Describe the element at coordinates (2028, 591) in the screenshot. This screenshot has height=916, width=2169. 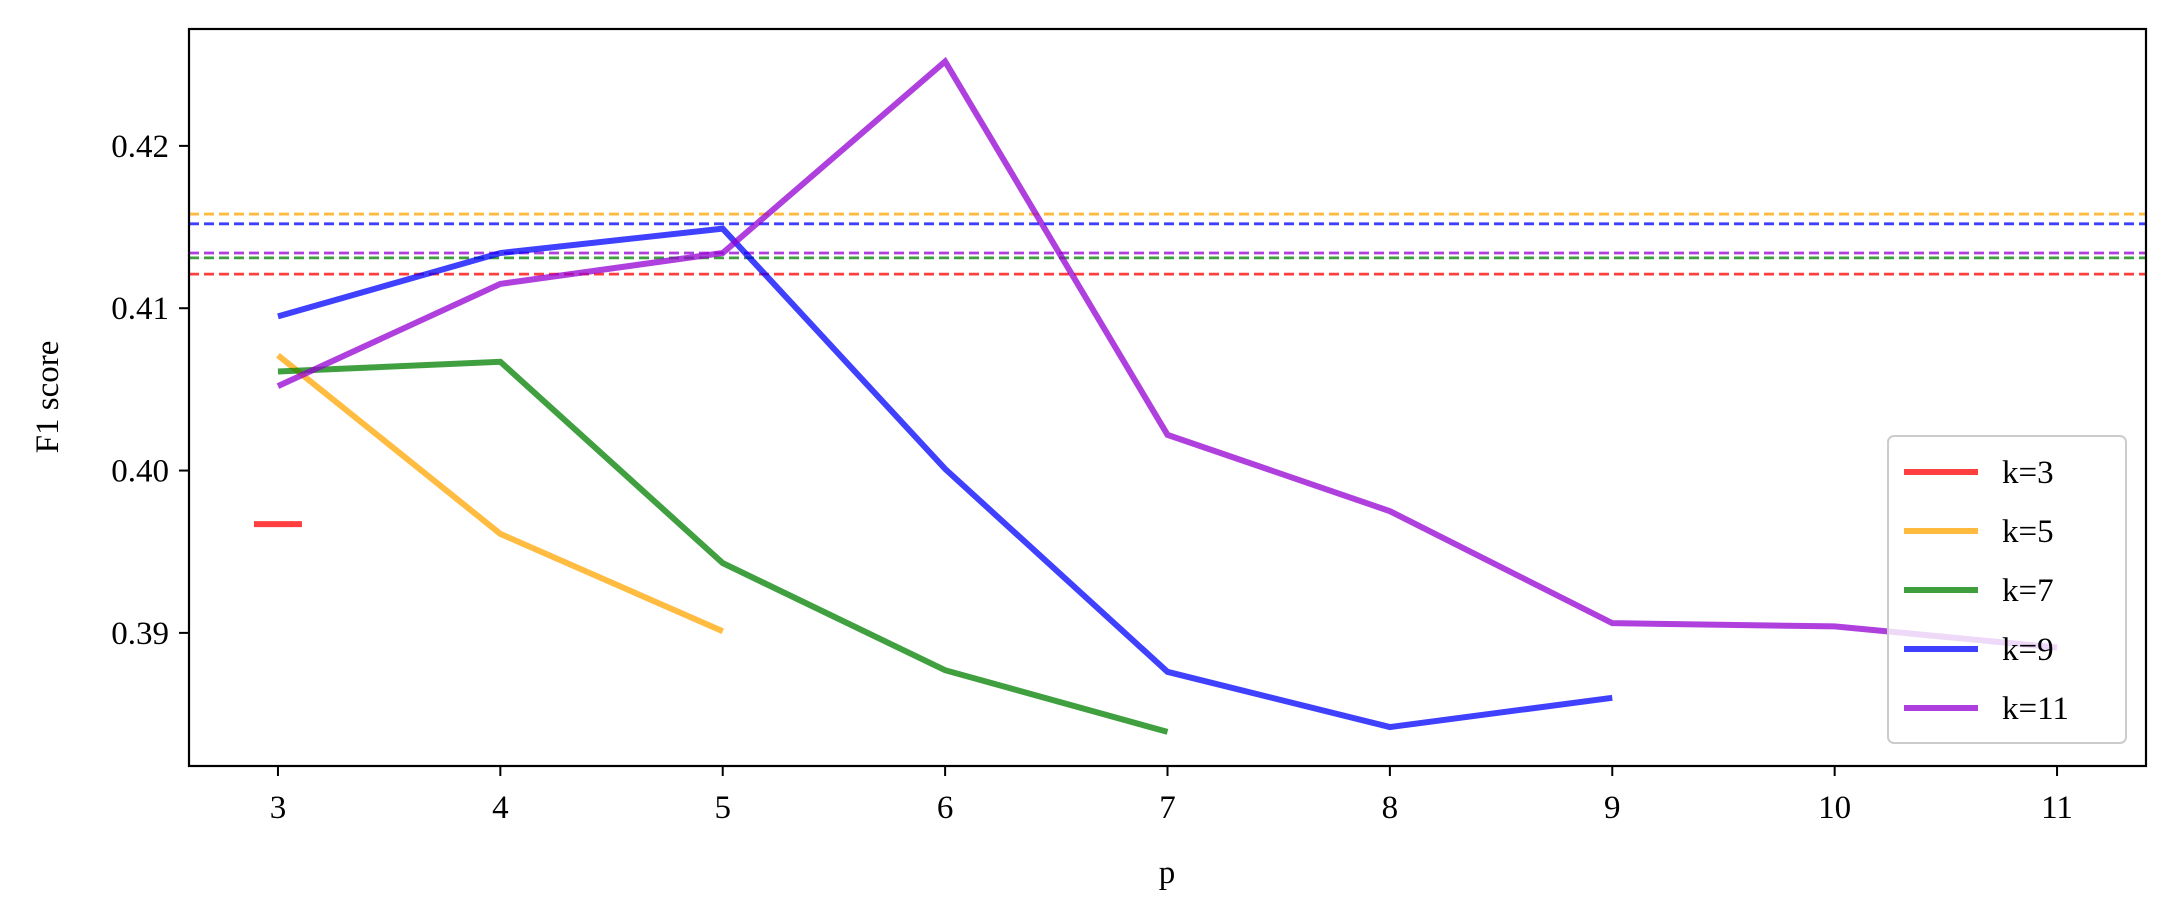
I see `legend-label-k-7: k=7` at that location.